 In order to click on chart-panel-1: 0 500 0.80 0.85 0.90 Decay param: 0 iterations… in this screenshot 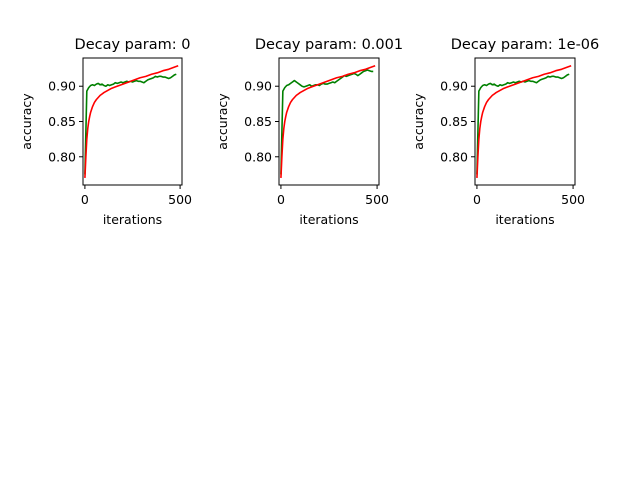, I will do `click(105, 132)`.